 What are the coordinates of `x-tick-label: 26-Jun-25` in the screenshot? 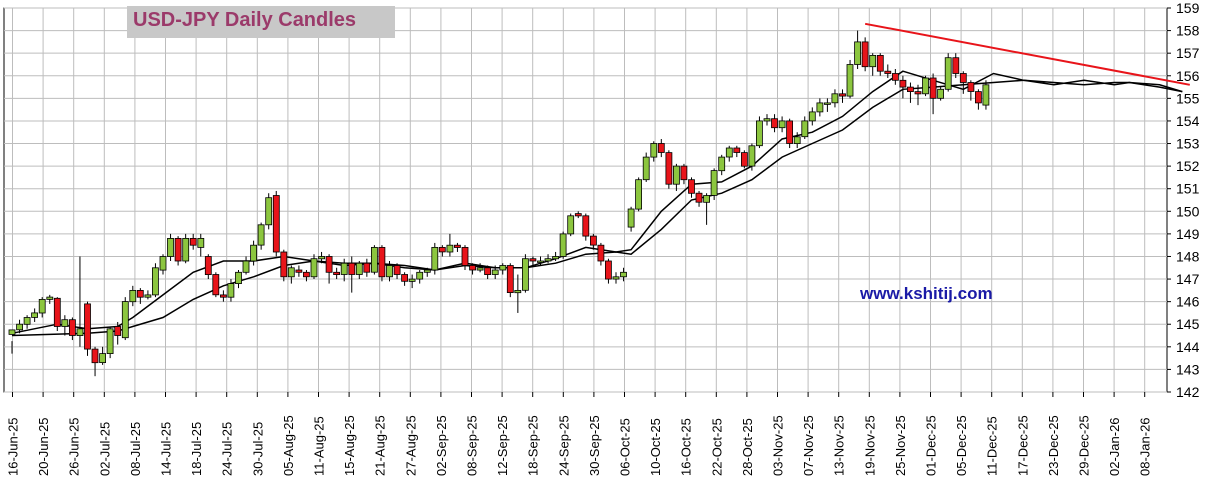 It's located at (74, 446).